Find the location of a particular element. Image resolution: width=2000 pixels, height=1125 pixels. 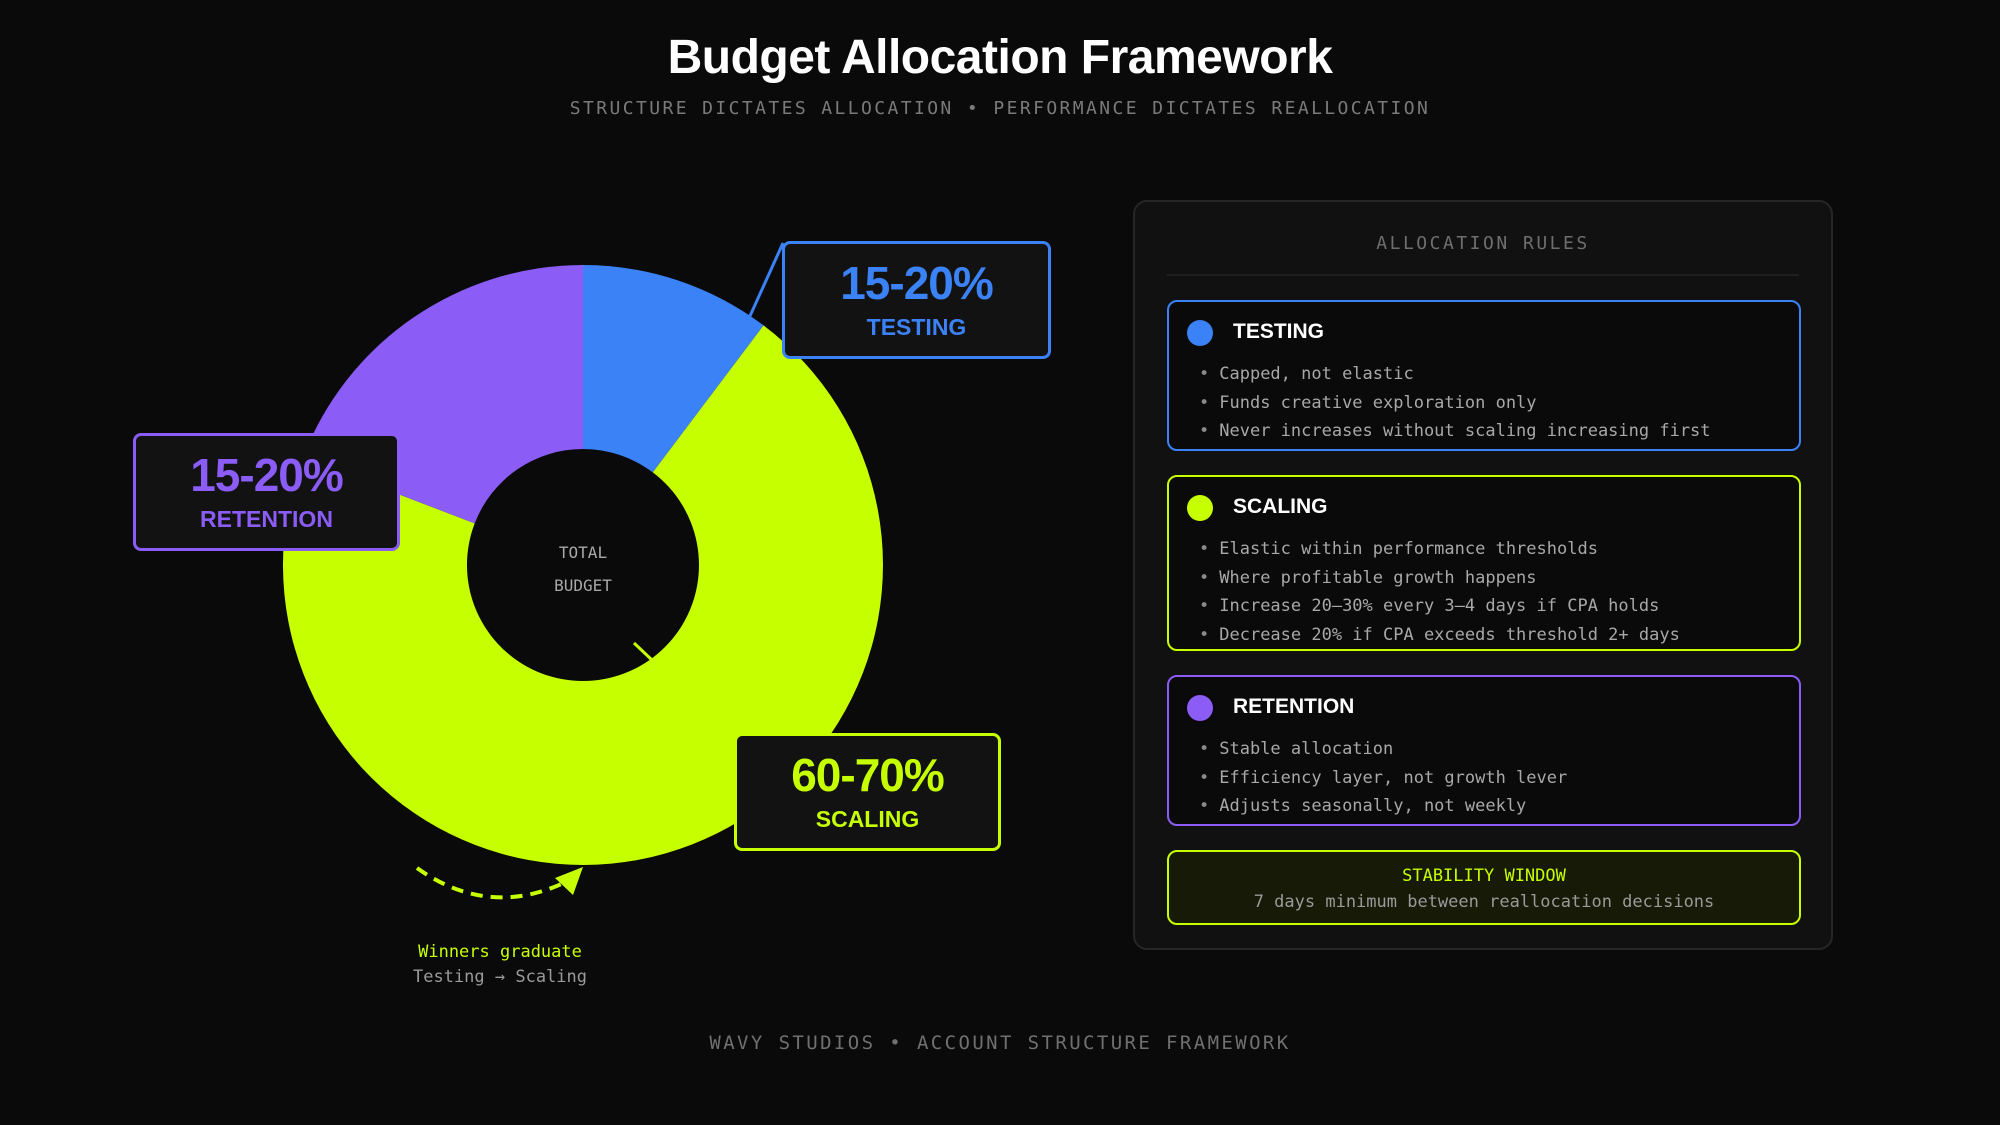

graduate-subtitle: Testing → Scaling is located at coordinates (500, 977).